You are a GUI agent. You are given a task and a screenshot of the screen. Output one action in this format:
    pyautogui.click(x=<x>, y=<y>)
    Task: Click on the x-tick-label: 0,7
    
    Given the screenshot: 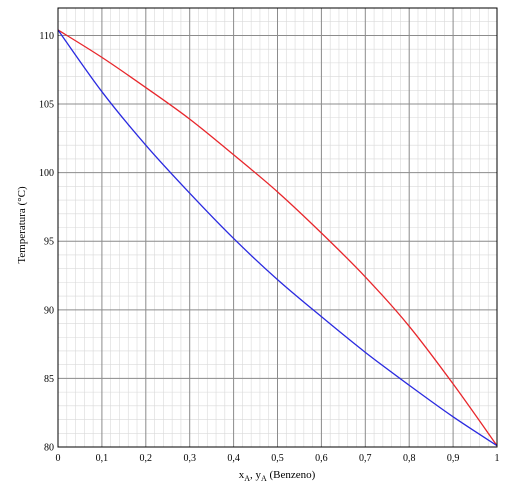 What is the action you would take?
    pyautogui.click(x=365, y=458)
    